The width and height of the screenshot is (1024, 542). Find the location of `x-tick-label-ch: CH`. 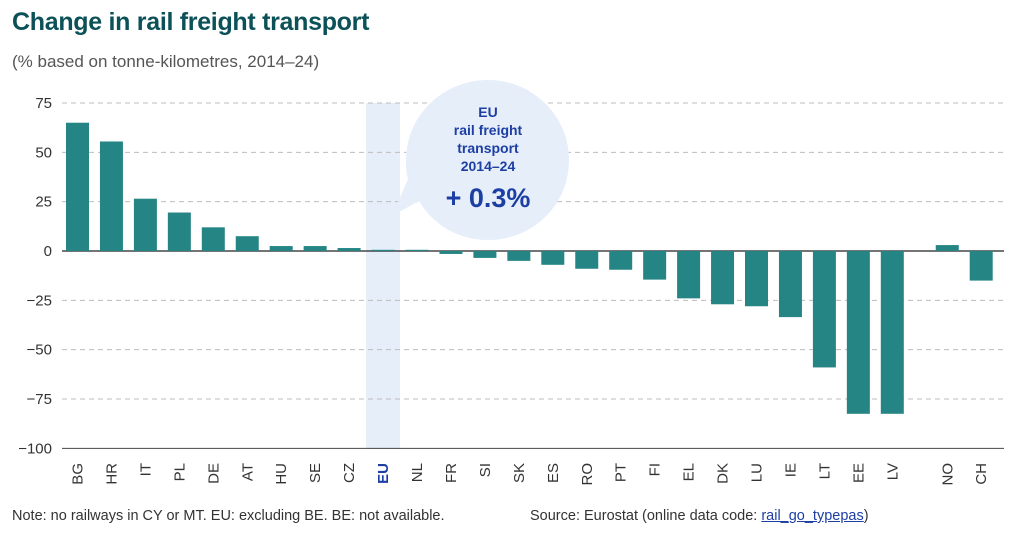

x-tick-label-ch: CH is located at coordinates (981, 474).